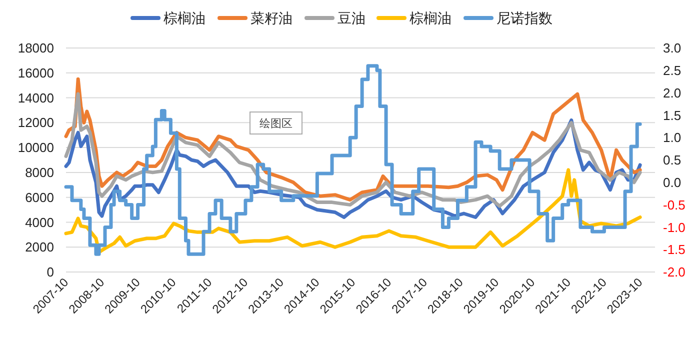 Image resolution: width=700 pixels, height=342 pixels. I want to click on y2-tick-label: 1.5, so click(672, 115).